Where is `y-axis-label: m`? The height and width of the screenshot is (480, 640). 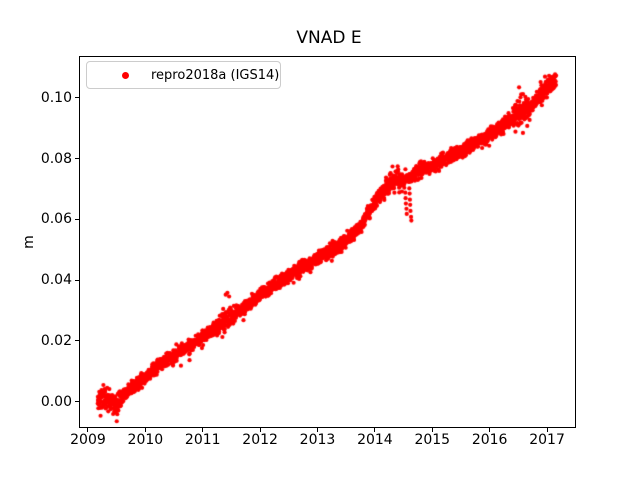 y-axis-label: m is located at coordinates (29, 242).